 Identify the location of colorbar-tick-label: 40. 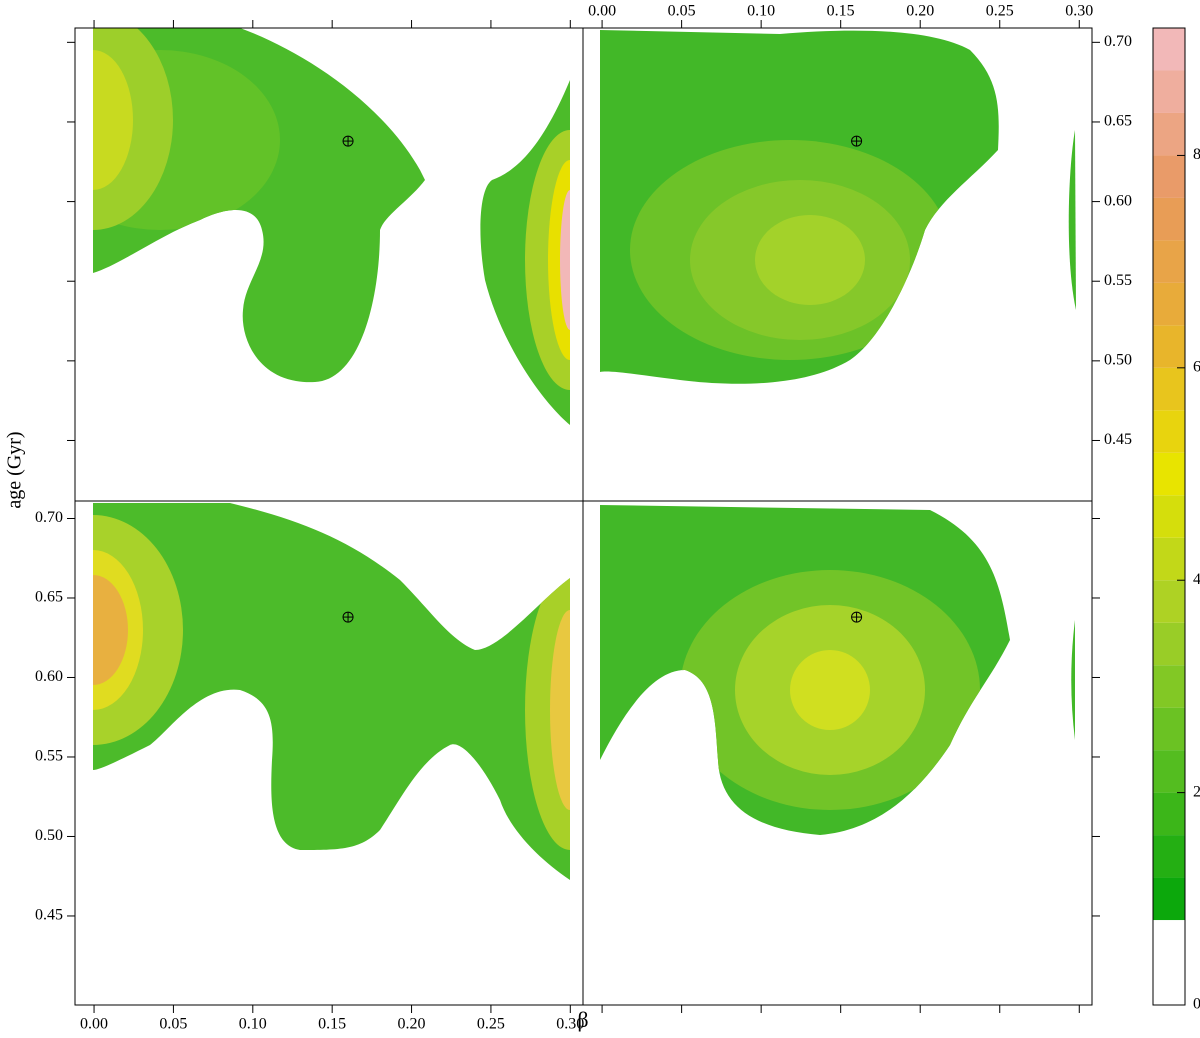
(1196, 579).